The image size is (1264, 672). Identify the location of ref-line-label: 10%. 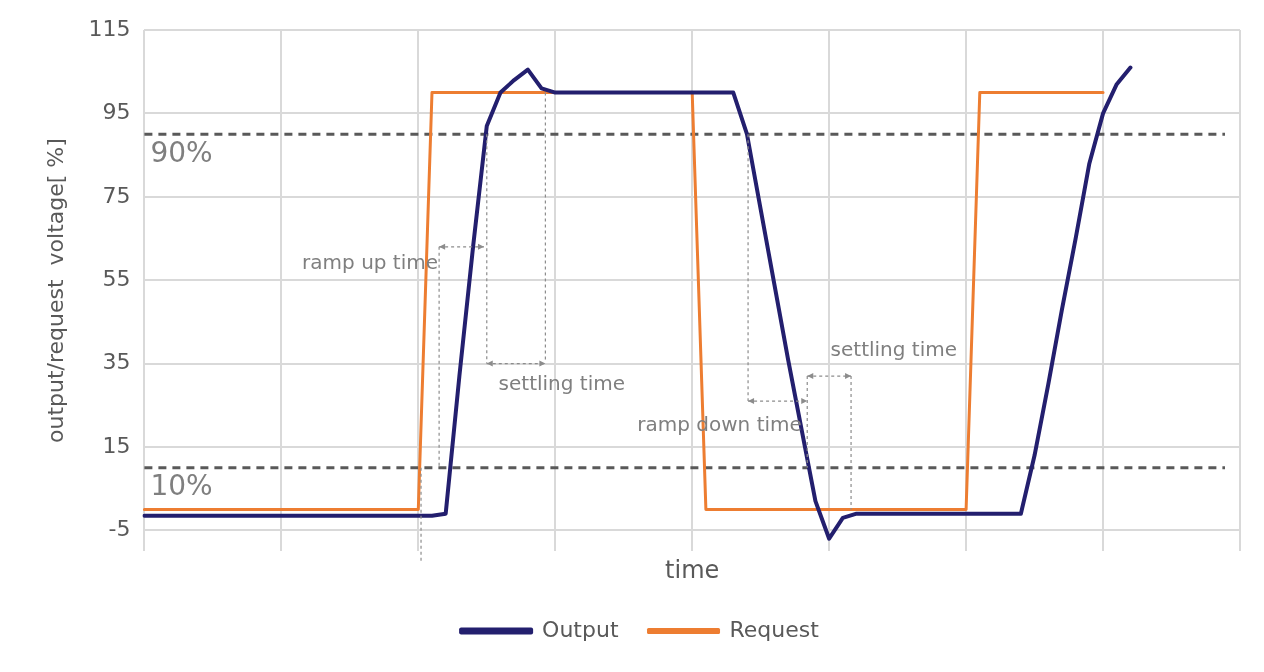
(181, 486).